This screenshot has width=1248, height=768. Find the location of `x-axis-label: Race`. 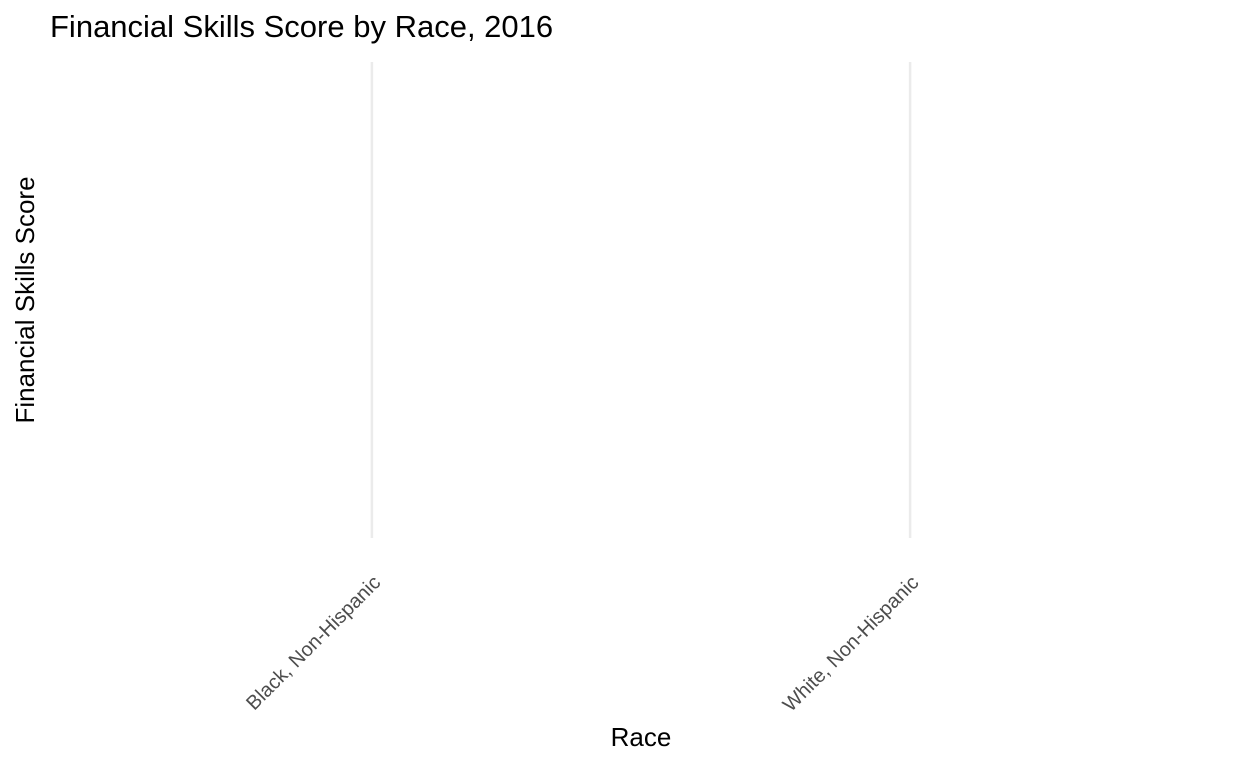

x-axis-label: Race is located at coordinates (641, 737).